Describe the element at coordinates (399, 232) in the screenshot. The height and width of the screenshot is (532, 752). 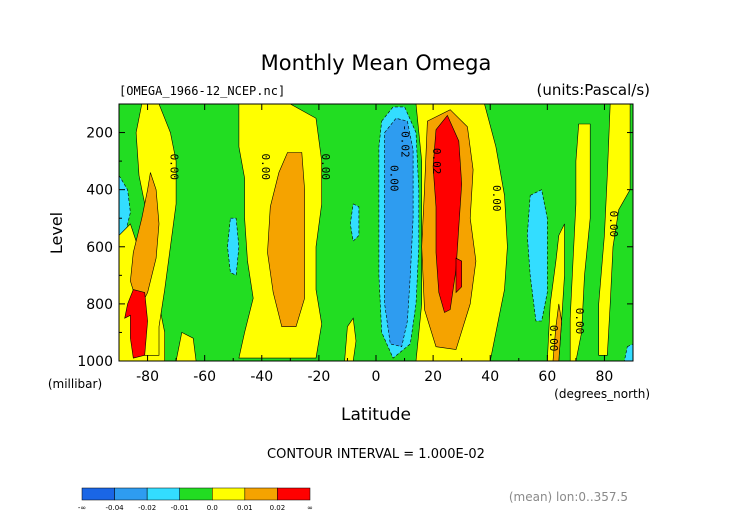
I see `contour-region-neg_small` at that location.